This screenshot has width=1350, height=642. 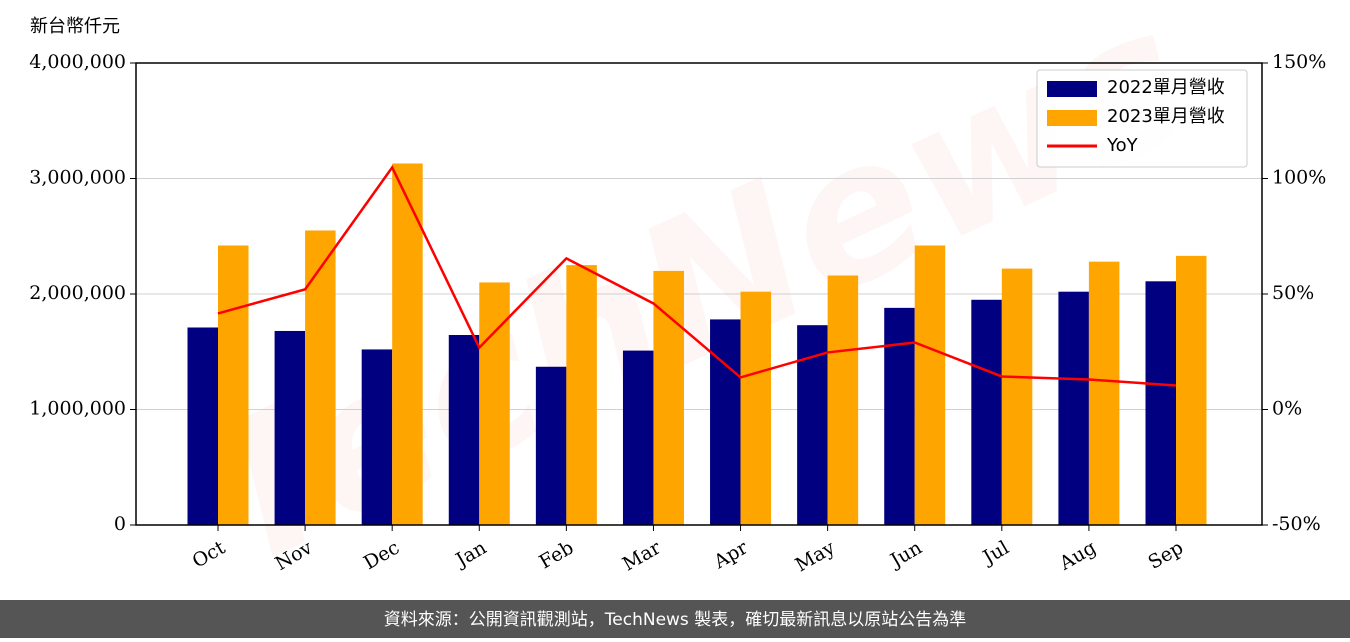 I want to click on legend-label: YoY, so click(x=1122, y=145).